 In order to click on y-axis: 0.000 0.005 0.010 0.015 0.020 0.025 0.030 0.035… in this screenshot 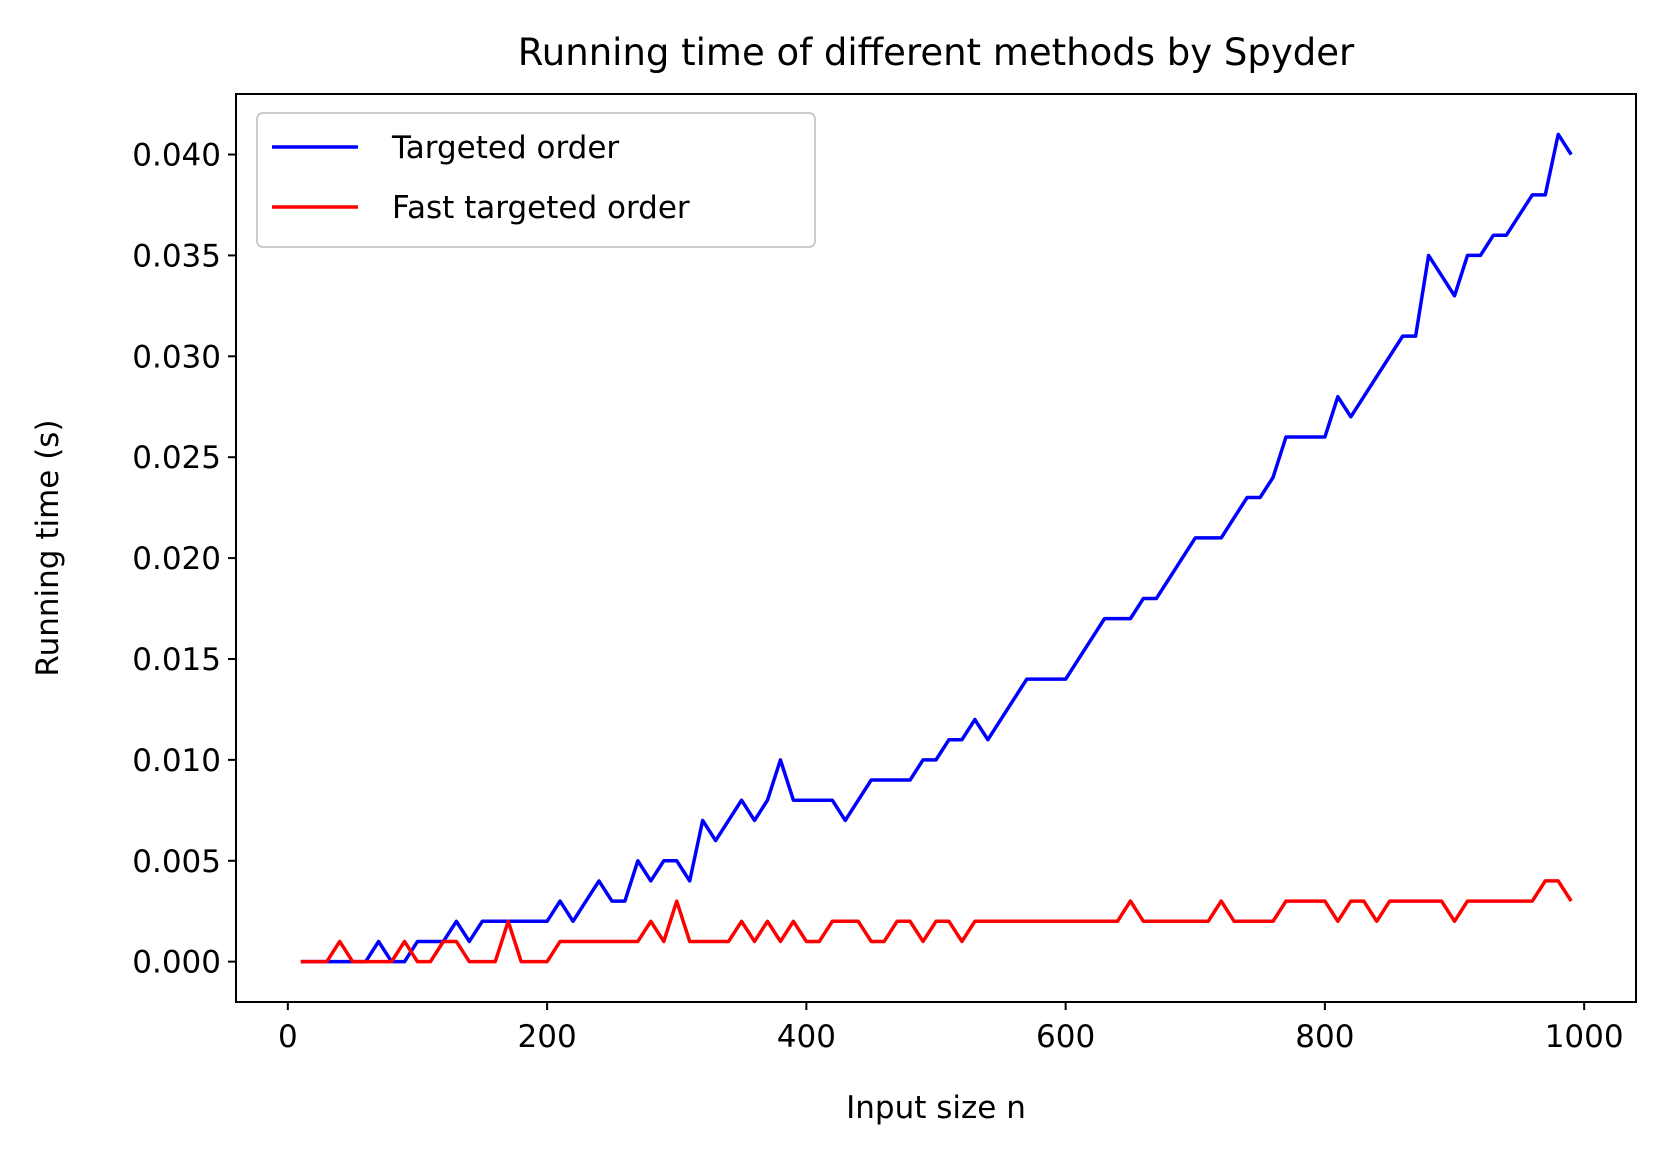, I will do `click(184, 559)`.